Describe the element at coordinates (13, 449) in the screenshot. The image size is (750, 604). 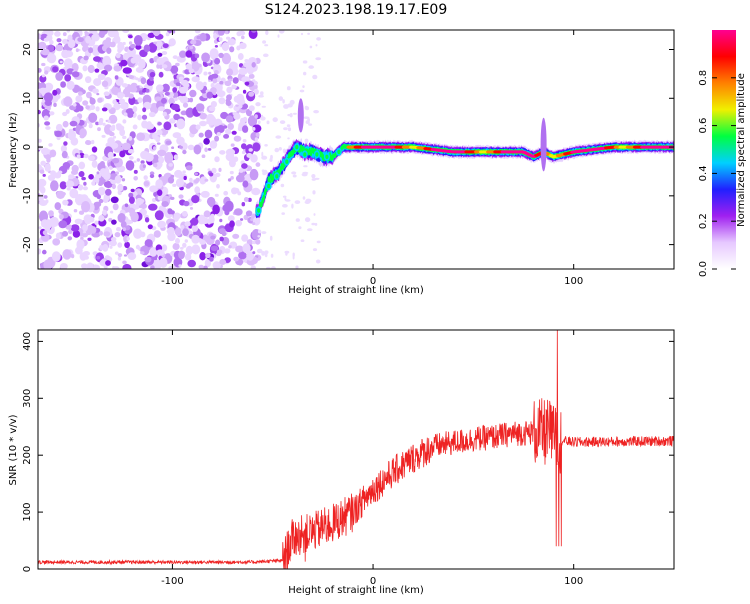
I see `snr-y-label: SNR (10 * v/v)` at that location.